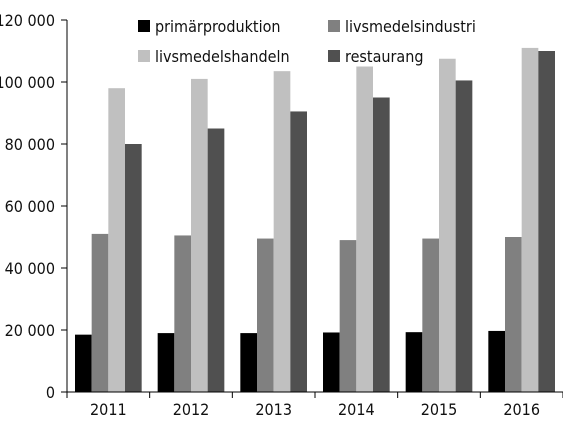 Image resolution: width=563 pixels, height=421 pixels. I want to click on y-axis: 0 20 000 40 000 60 000 80 000 100 000 120 000, so click(34, 206).